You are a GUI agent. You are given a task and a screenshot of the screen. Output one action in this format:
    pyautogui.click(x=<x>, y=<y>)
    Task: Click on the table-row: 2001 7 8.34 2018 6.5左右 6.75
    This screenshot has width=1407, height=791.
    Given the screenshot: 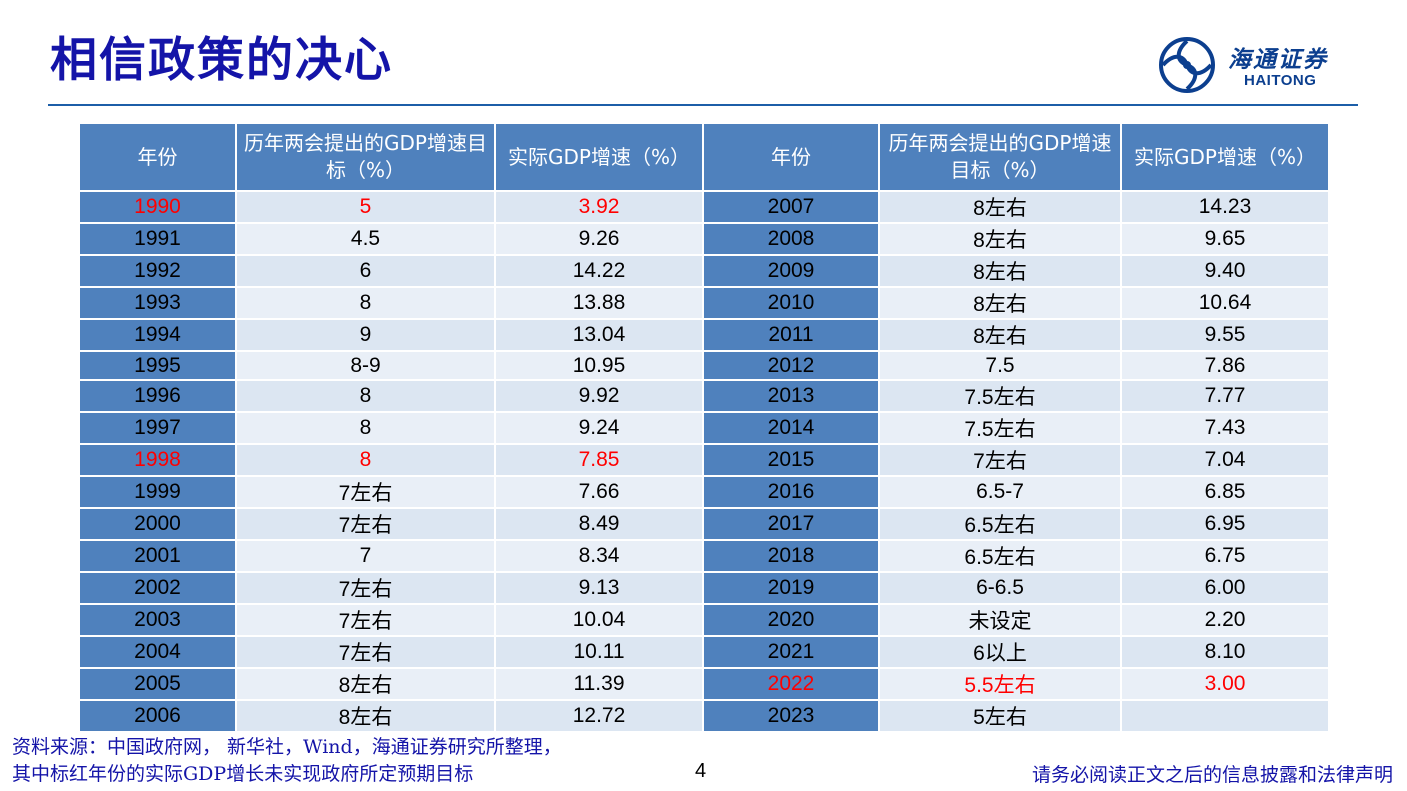 What is the action you would take?
    pyautogui.click(x=704, y=556)
    